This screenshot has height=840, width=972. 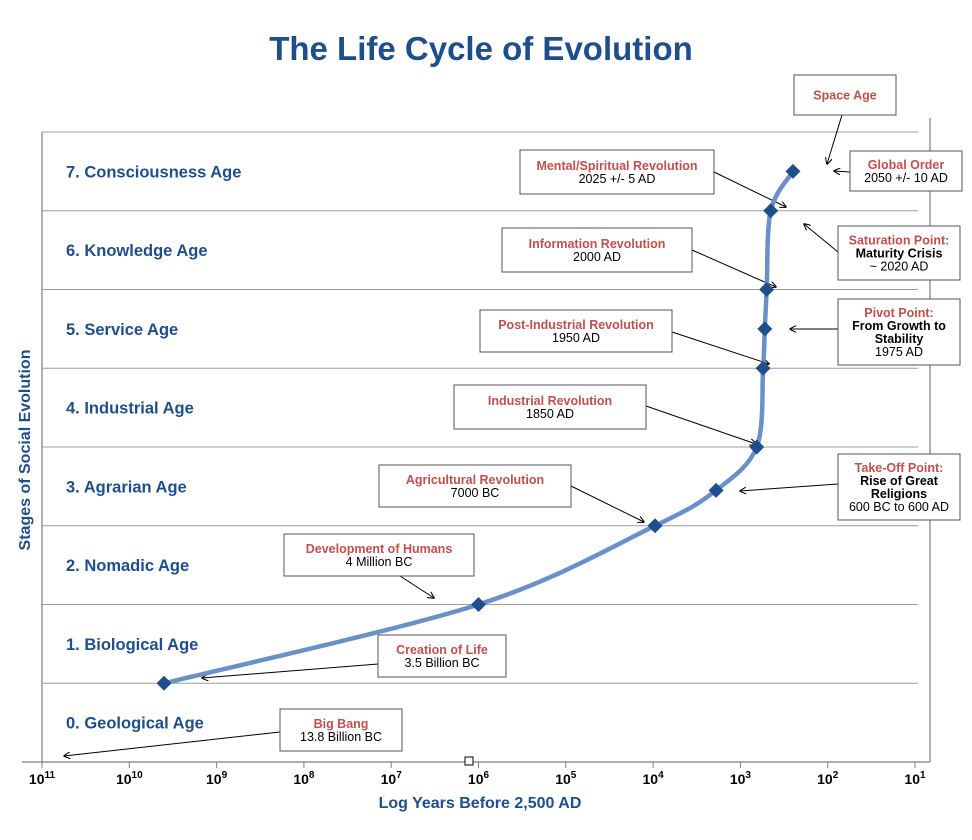 What do you see at coordinates (442, 650) in the screenshot?
I see `annotation-title: Creation of Life` at bounding box center [442, 650].